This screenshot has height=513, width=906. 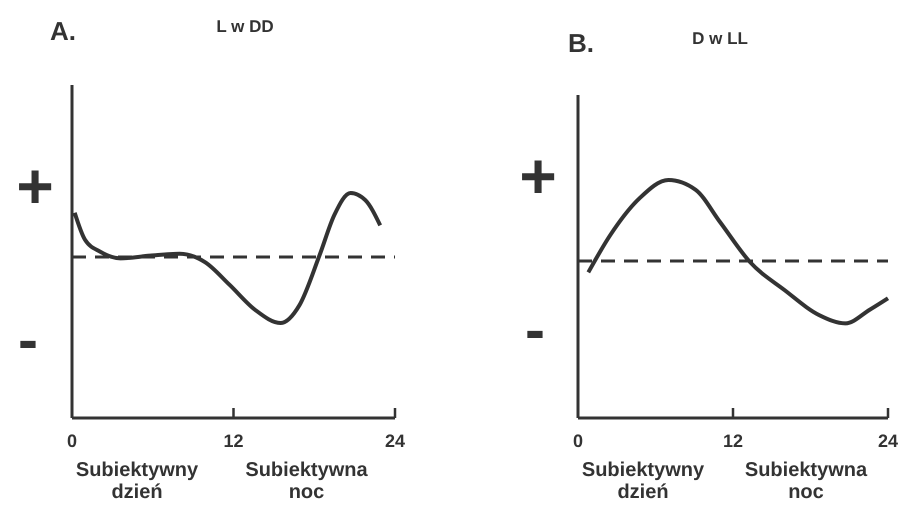 I want to click on text: A., so click(x=63, y=31).